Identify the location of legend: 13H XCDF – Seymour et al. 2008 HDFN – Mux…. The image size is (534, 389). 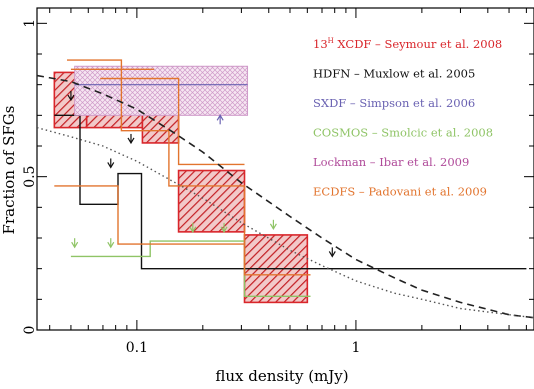
(407, 118).